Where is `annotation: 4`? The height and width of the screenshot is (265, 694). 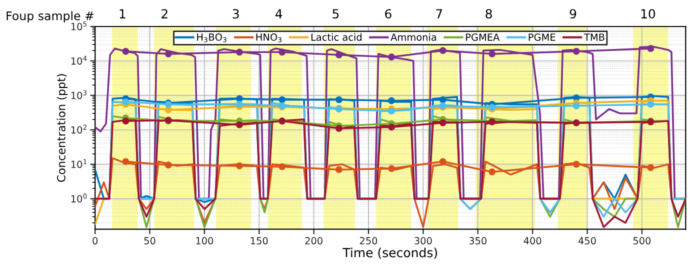
annotation: 4 is located at coordinates (278, 13).